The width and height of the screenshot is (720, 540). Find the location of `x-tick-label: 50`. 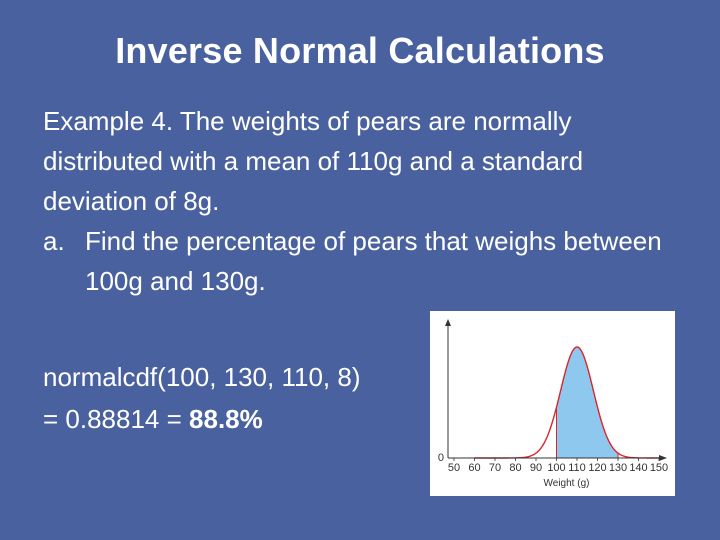

x-tick-label: 50 is located at coordinates (454, 468).